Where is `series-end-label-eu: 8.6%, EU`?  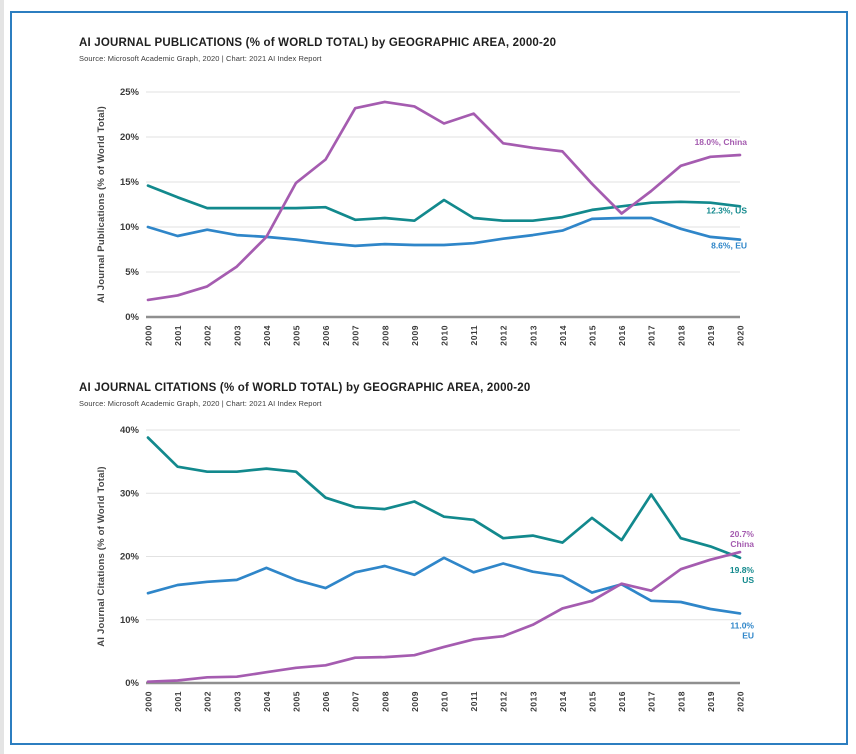
series-end-label-eu: 8.6%, EU is located at coordinates (729, 246).